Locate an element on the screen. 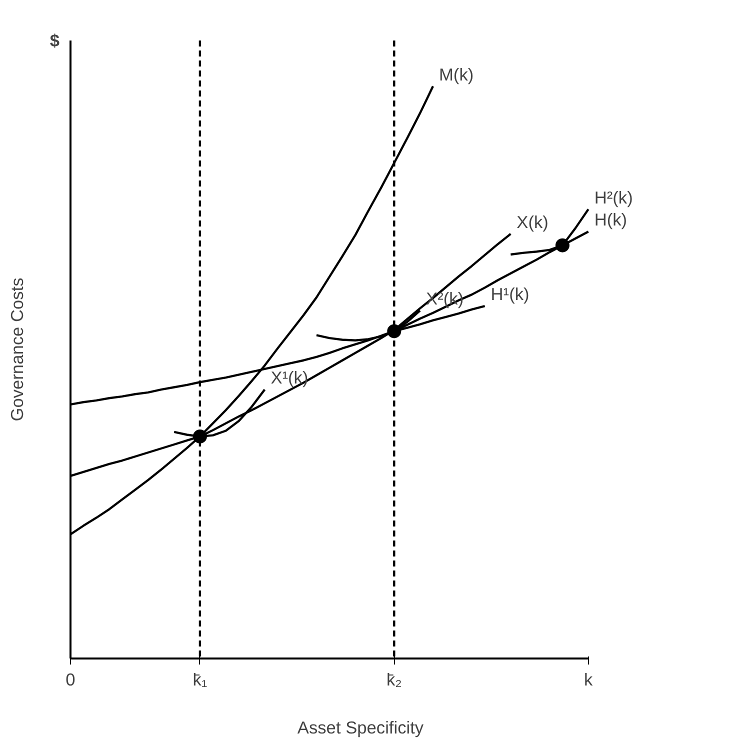  series-label: M(k) is located at coordinates (456, 74).